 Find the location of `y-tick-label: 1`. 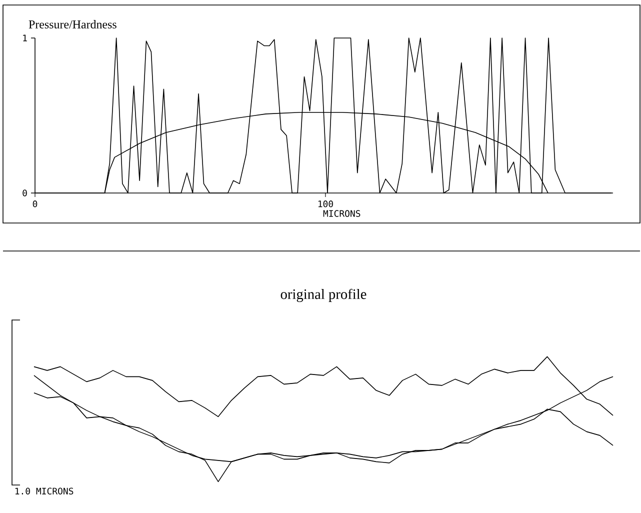

y-tick-label: 1 is located at coordinates (25, 38).